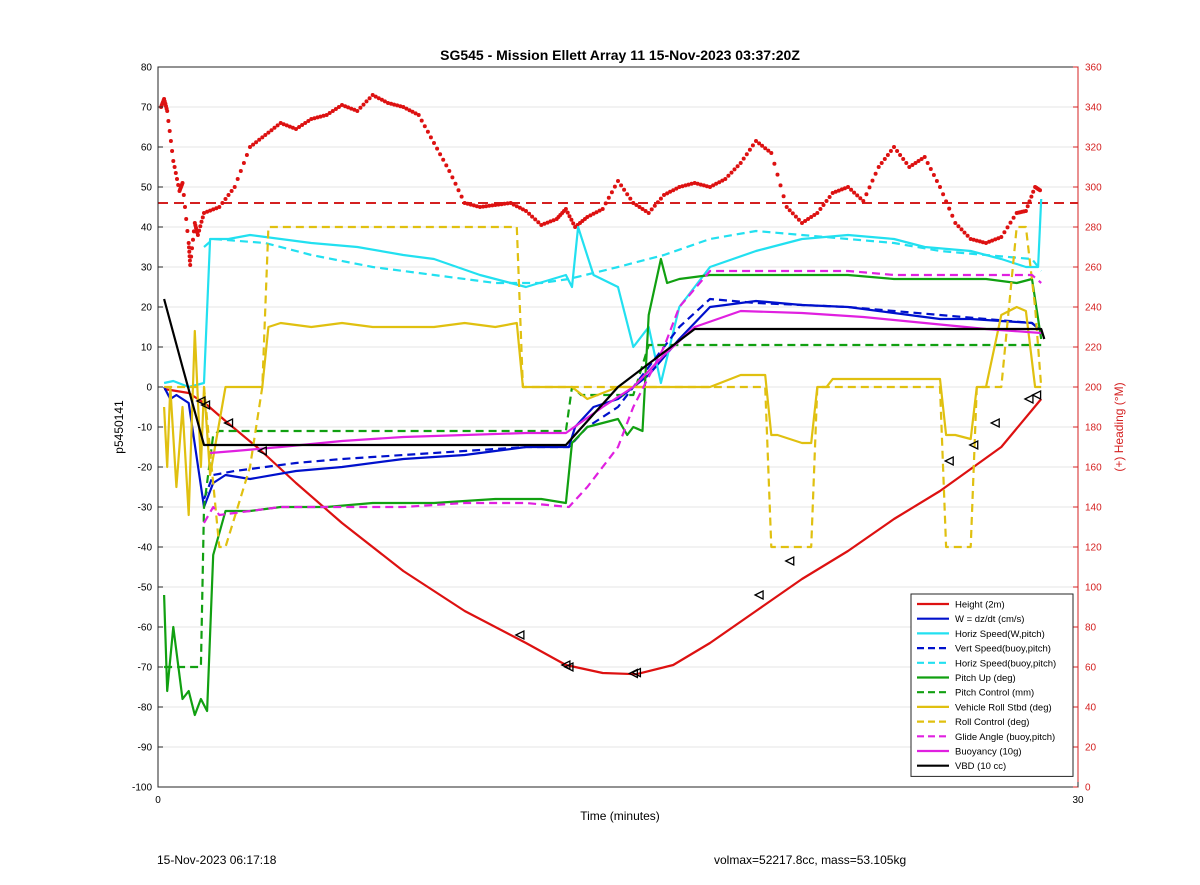 Image resolution: width=1200 pixels, height=885 pixels. I want to click on y2-tick-label: 200, so click(1093, 388).